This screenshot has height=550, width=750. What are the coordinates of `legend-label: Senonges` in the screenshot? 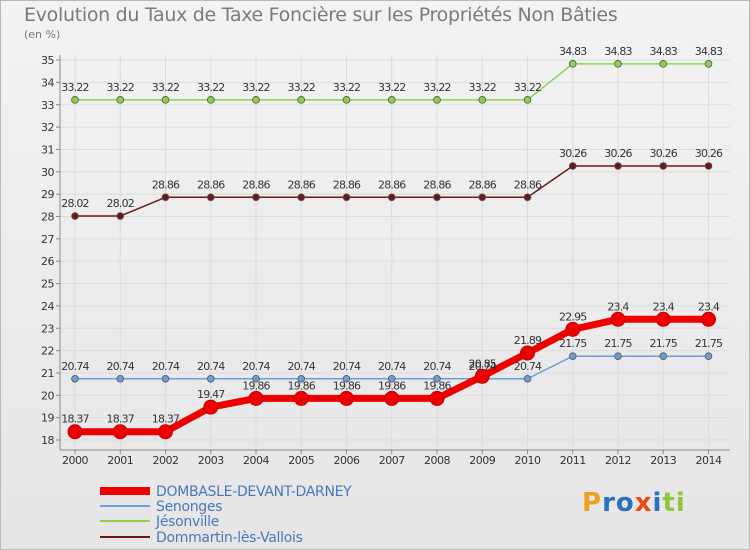 It's located at (189, 507).